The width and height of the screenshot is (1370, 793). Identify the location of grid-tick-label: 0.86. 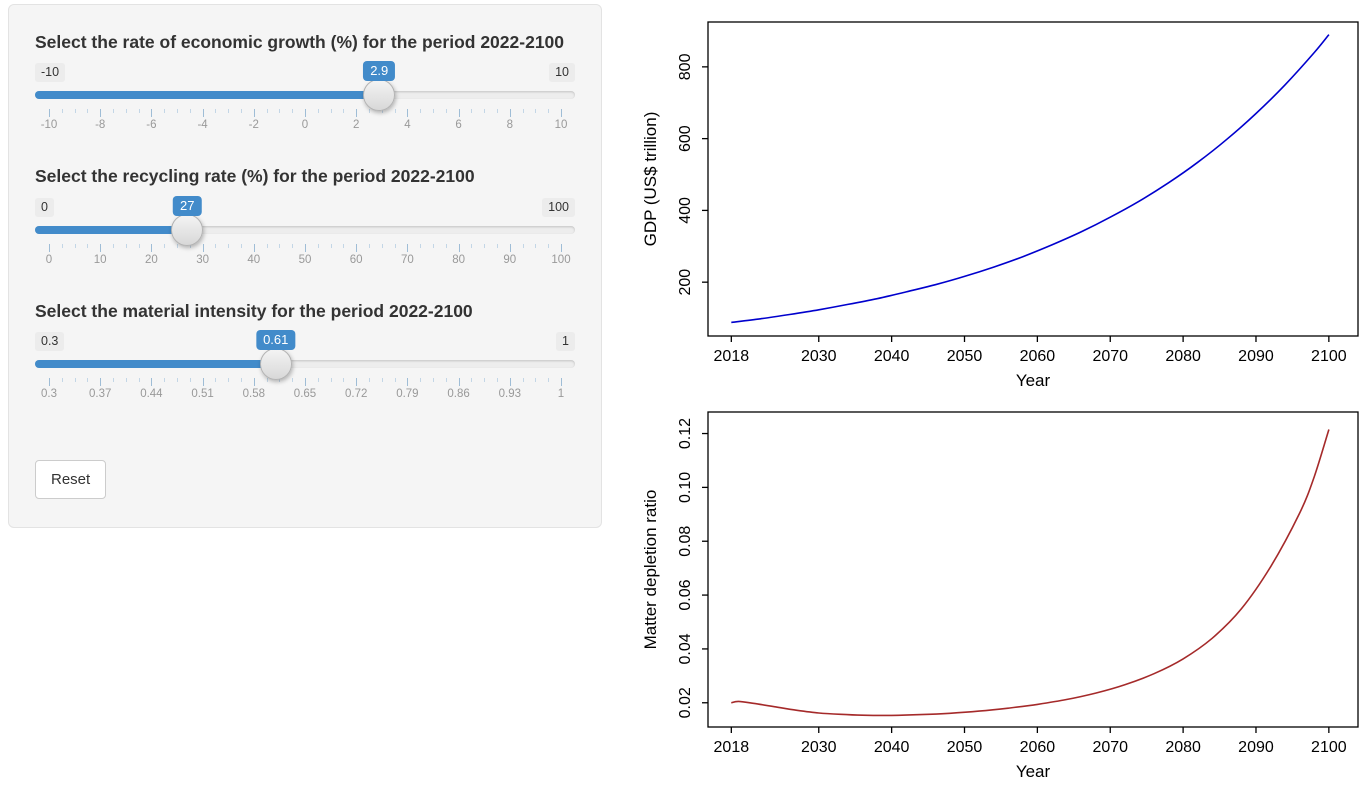
(458, 393).